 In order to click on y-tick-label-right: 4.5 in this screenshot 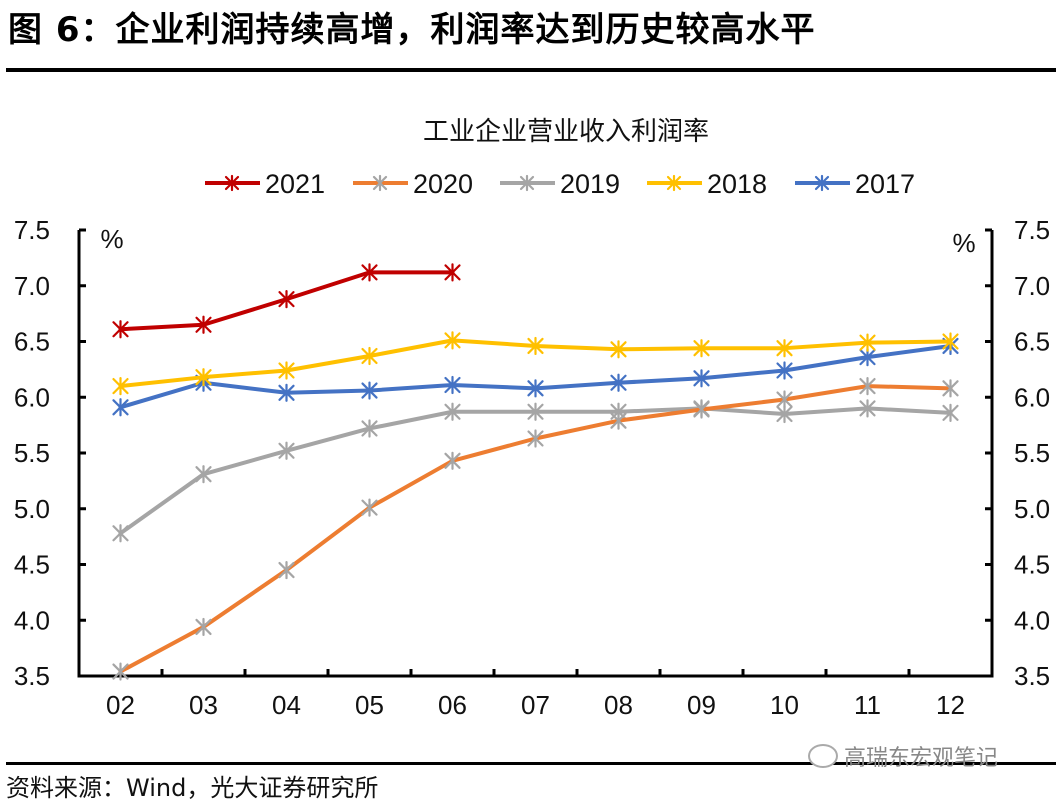, I will do `click(1032, 565)`.